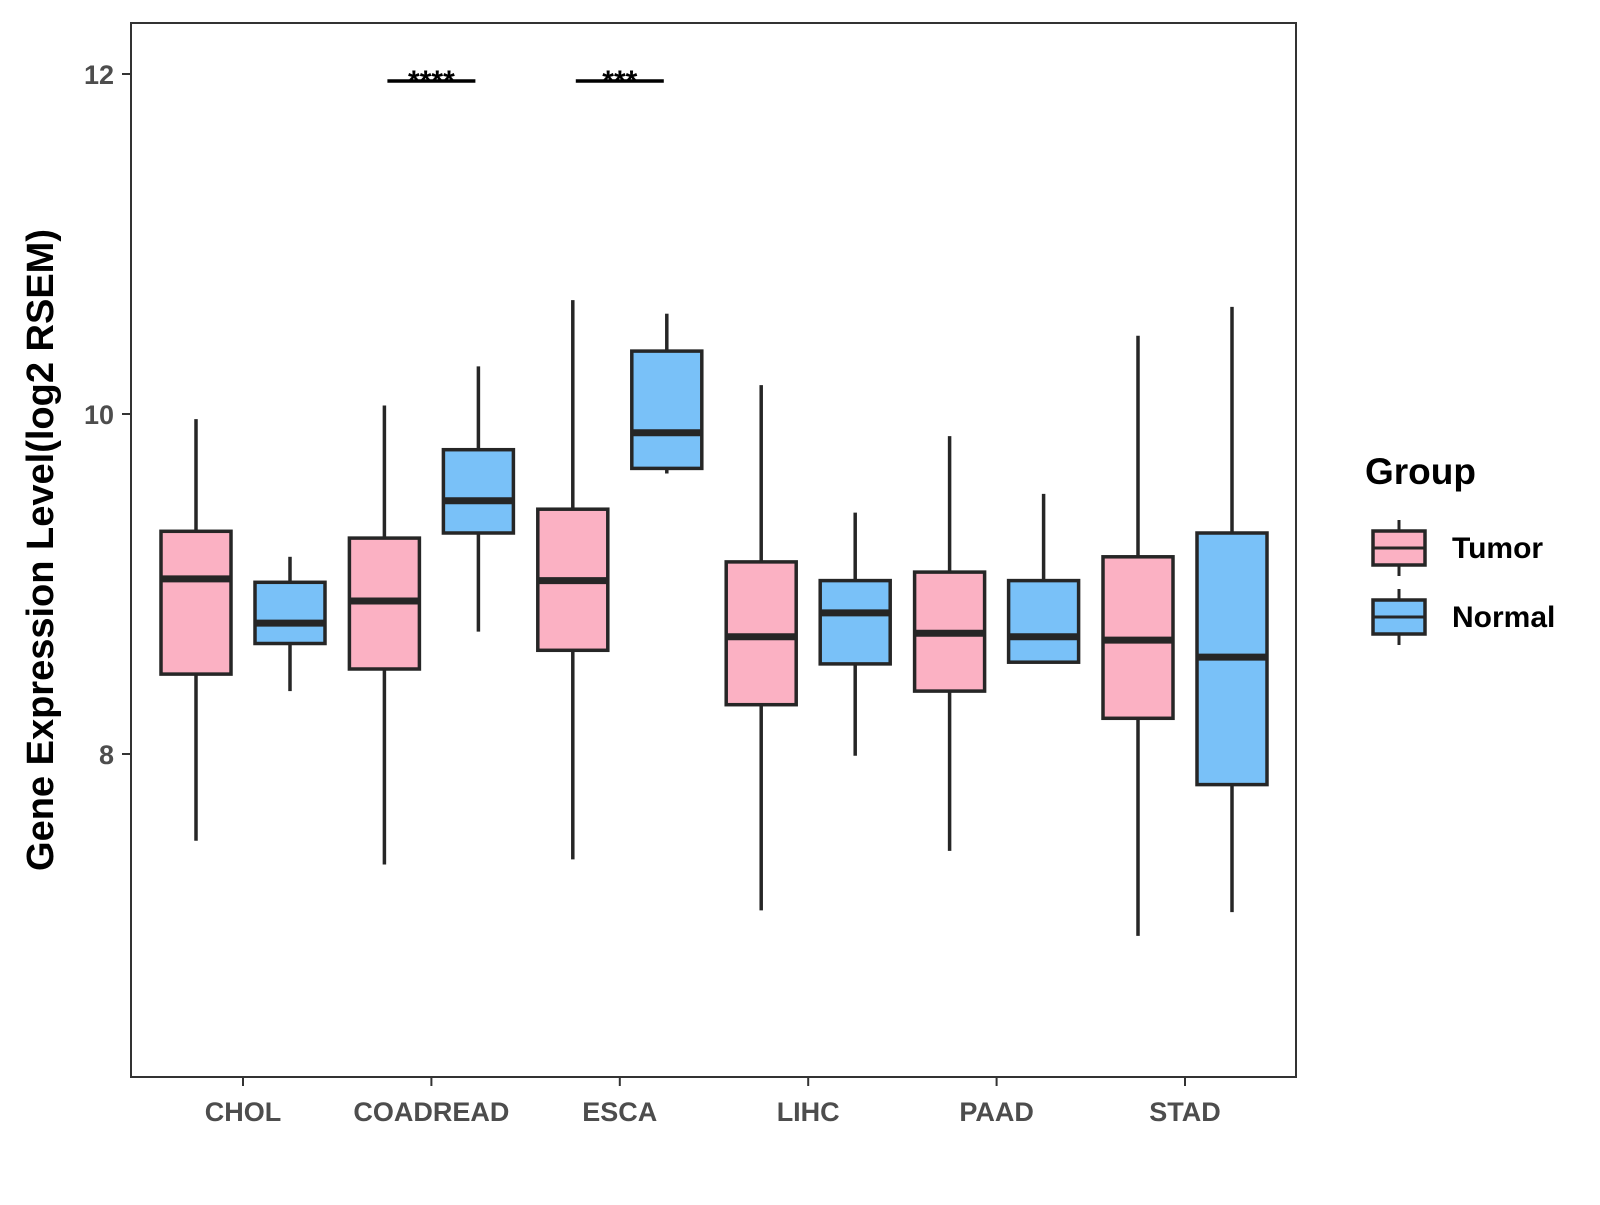 The image size is (1600, 1205). I want to click on x-tick-label: ESCA, so click(619, 1112).